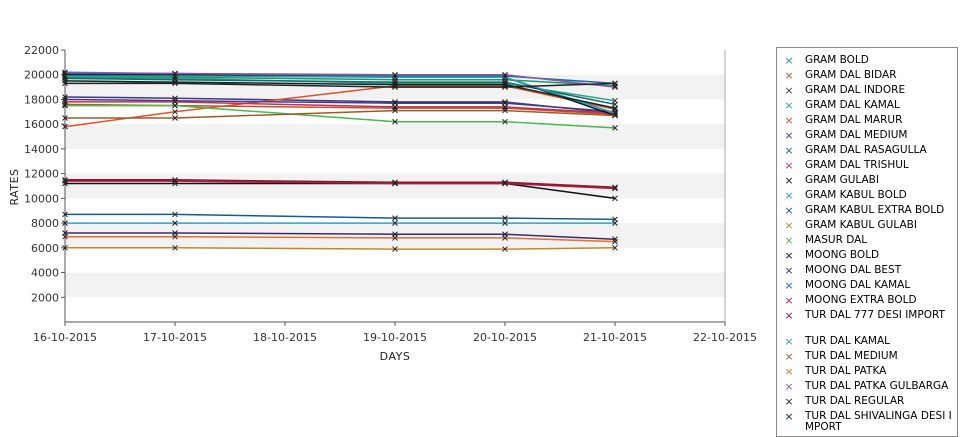  I want to click on legend-item: × GRAM DAL INDORE, so click(867, 89).